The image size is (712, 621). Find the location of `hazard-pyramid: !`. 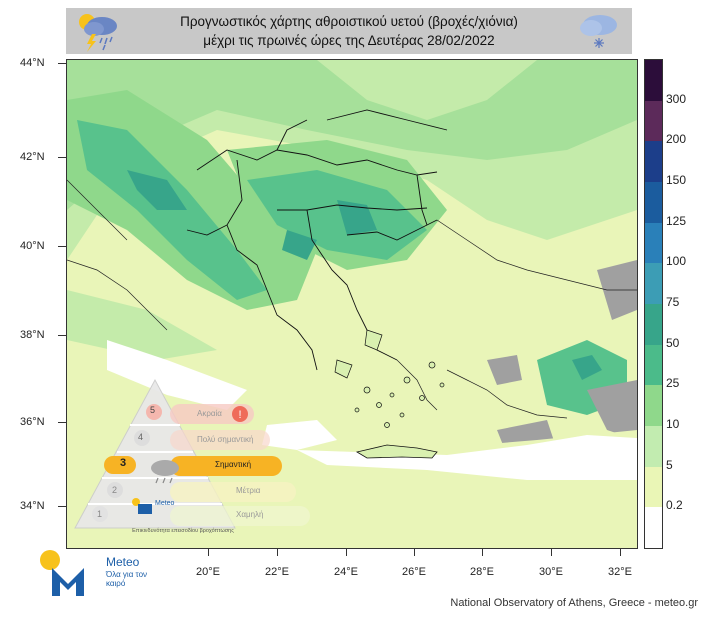

hazard-pyramid: ! is located at coordinates (195, 458).